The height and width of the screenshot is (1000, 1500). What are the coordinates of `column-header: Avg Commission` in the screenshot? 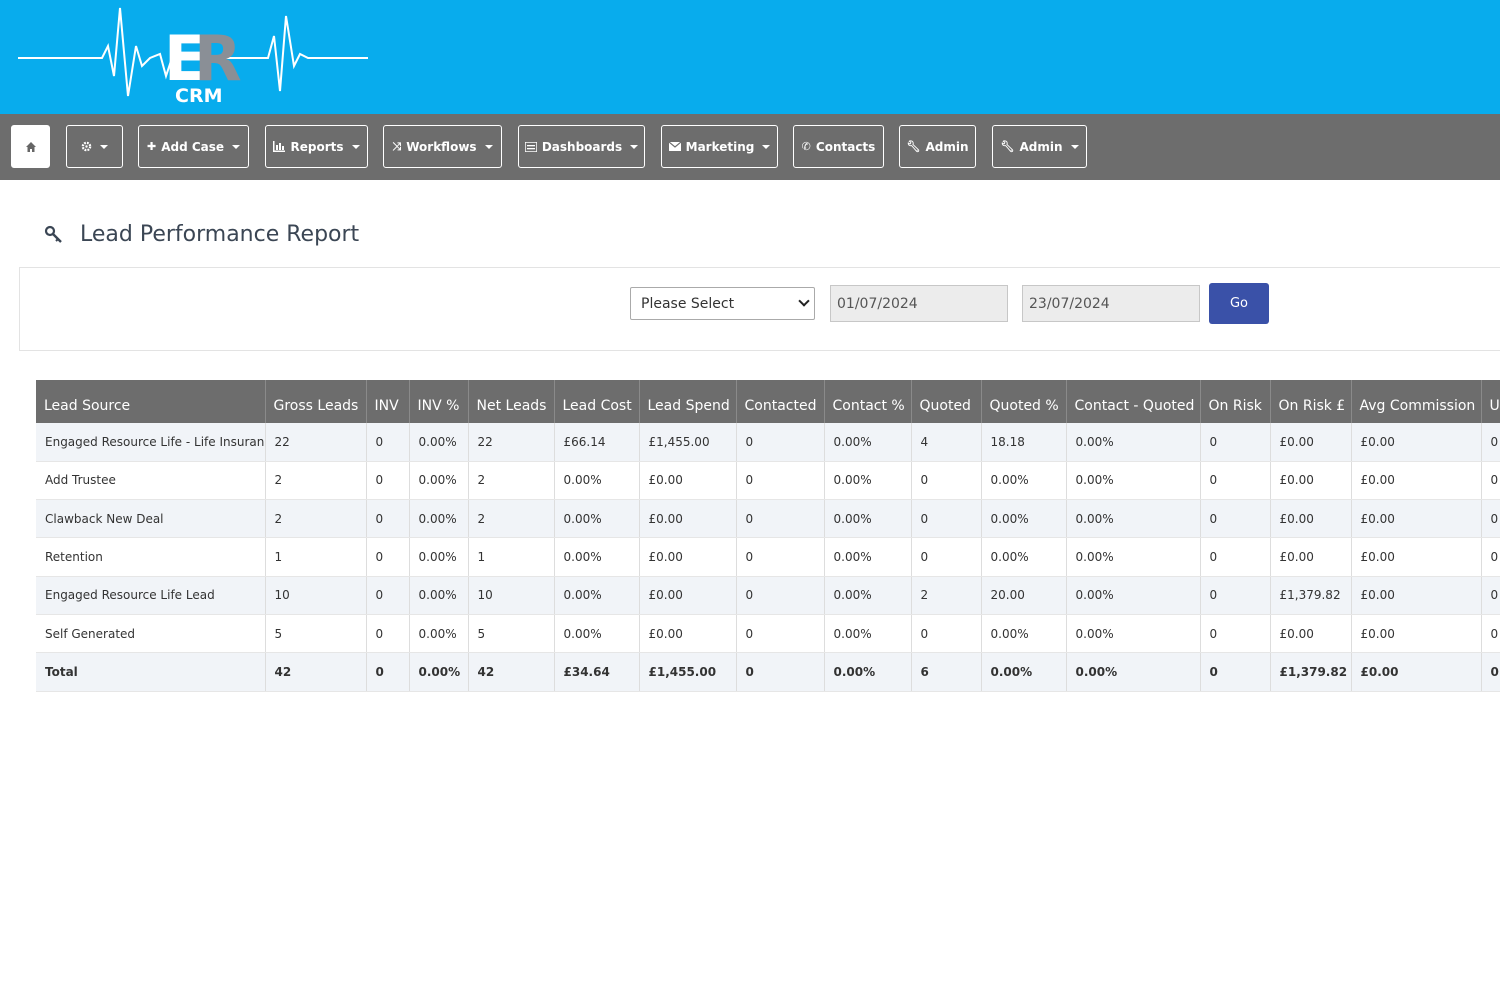 It's located at (1416, 401).